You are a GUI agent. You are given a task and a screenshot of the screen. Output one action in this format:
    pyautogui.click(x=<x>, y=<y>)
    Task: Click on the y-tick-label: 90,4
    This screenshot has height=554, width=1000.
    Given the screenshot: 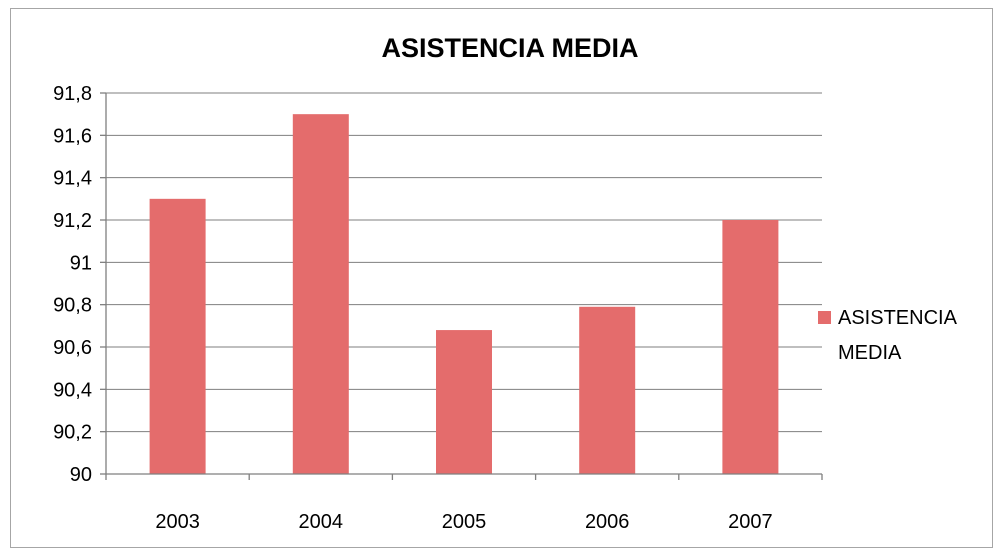 What is the action you would take?
    pyautogui.click(x=72, y=390)
    